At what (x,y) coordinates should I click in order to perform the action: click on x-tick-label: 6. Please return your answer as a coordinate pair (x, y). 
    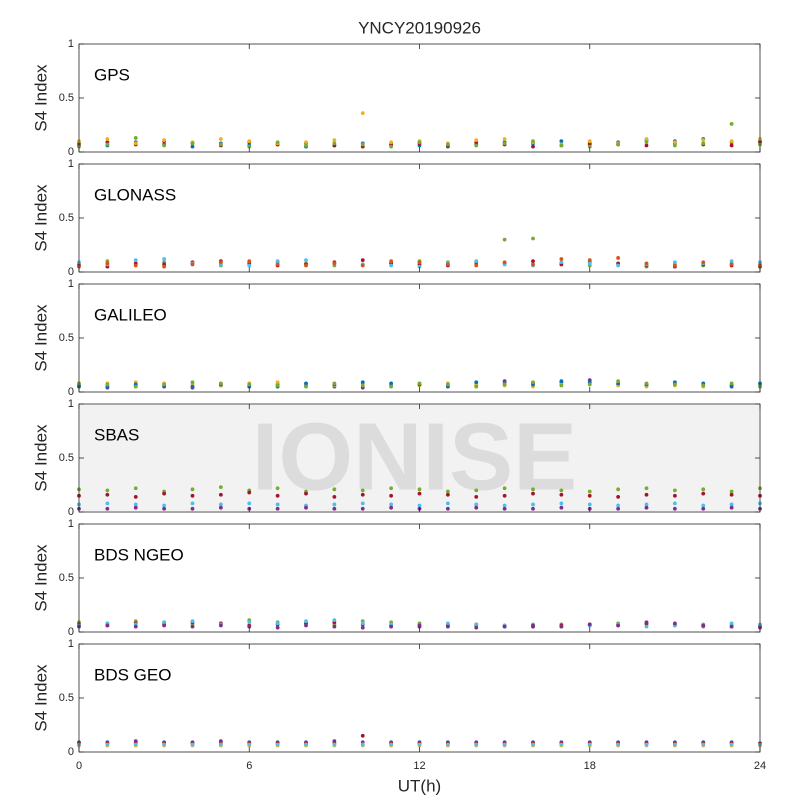
    Looking at the image, I should click on (249, 766).